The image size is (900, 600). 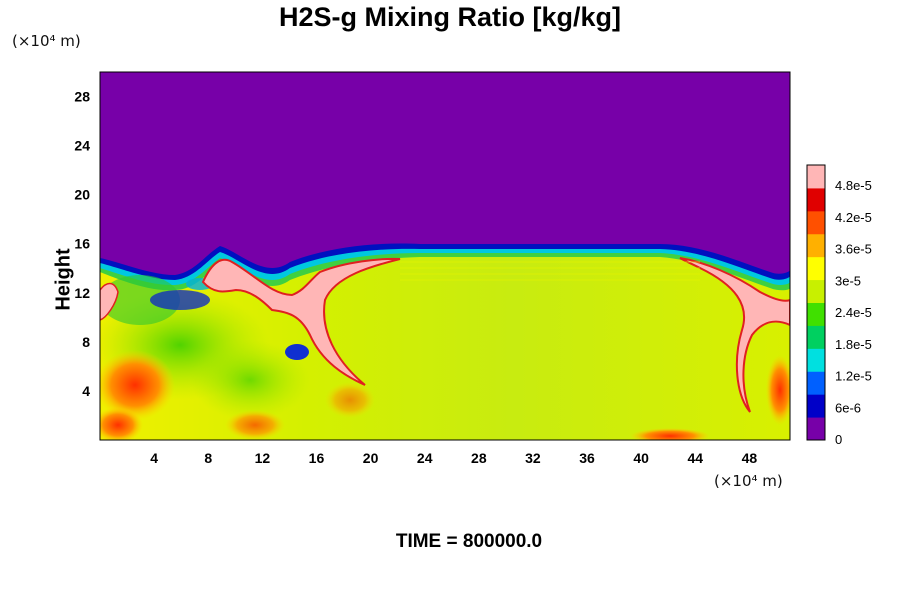 What do you see at coordinates (425, 458) in the screenshot?
I see `x-tick-label: 24` at bounding box center [425, 458].